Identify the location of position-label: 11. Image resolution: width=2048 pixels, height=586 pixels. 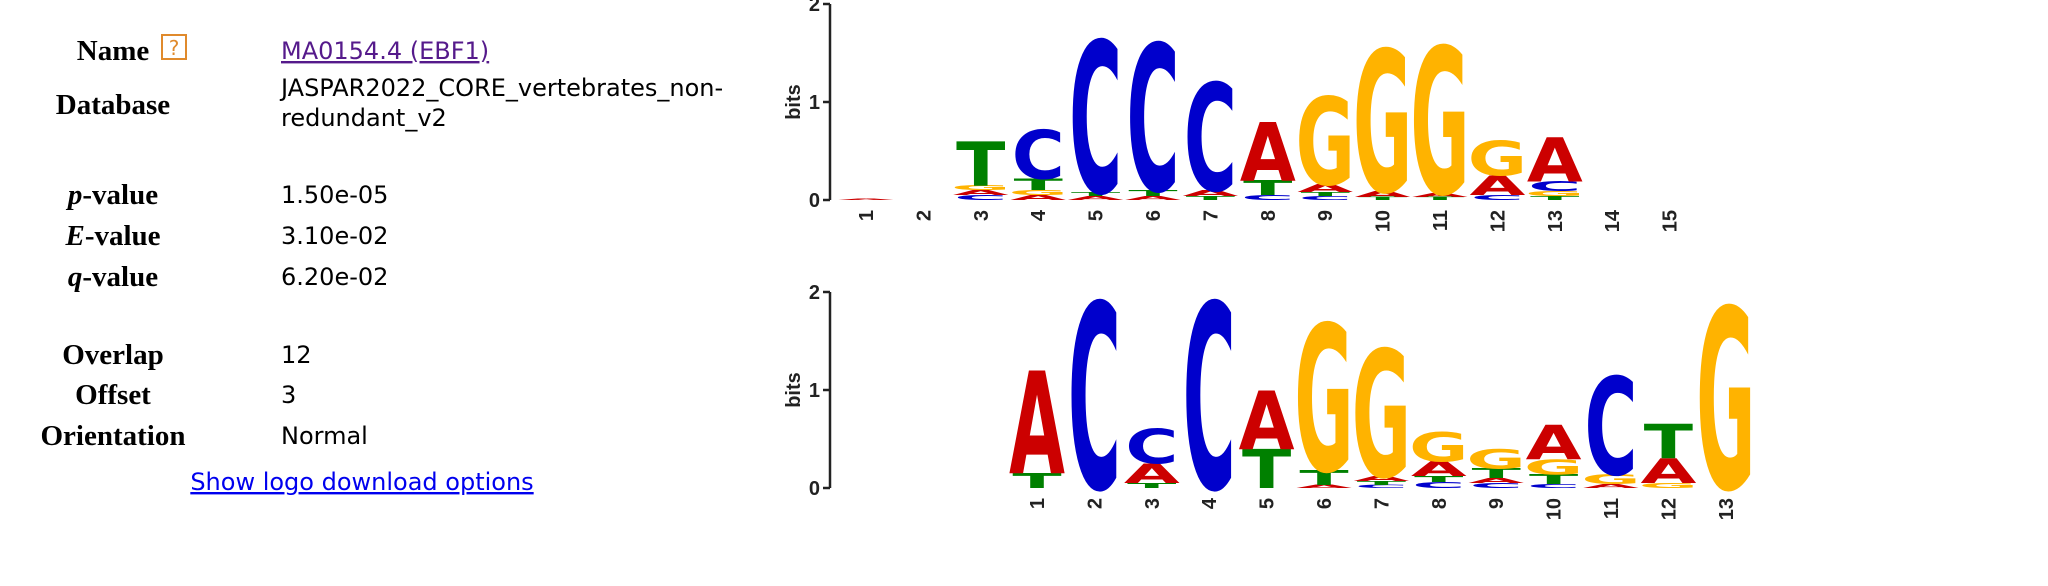
(1441, 220).